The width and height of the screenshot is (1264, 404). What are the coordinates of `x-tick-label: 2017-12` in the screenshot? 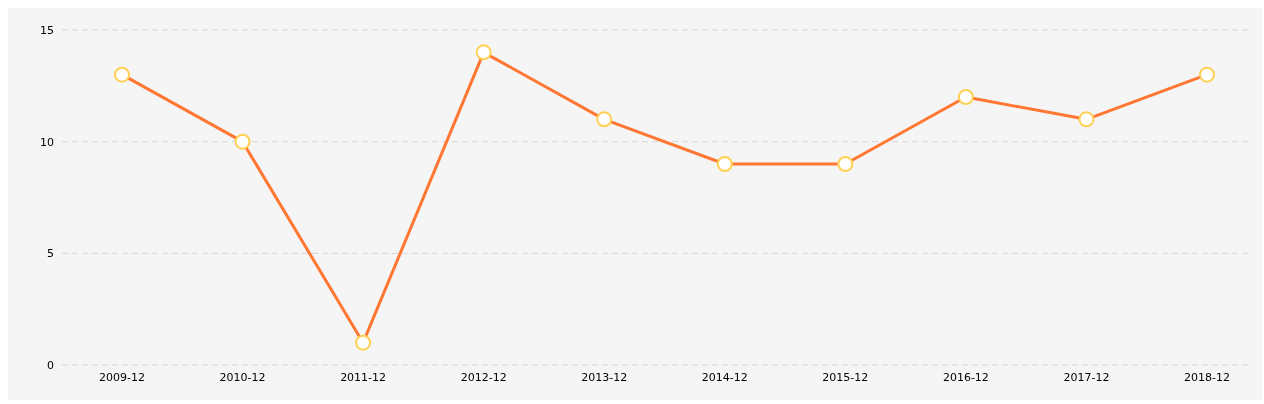 It's located at (1086, 377).